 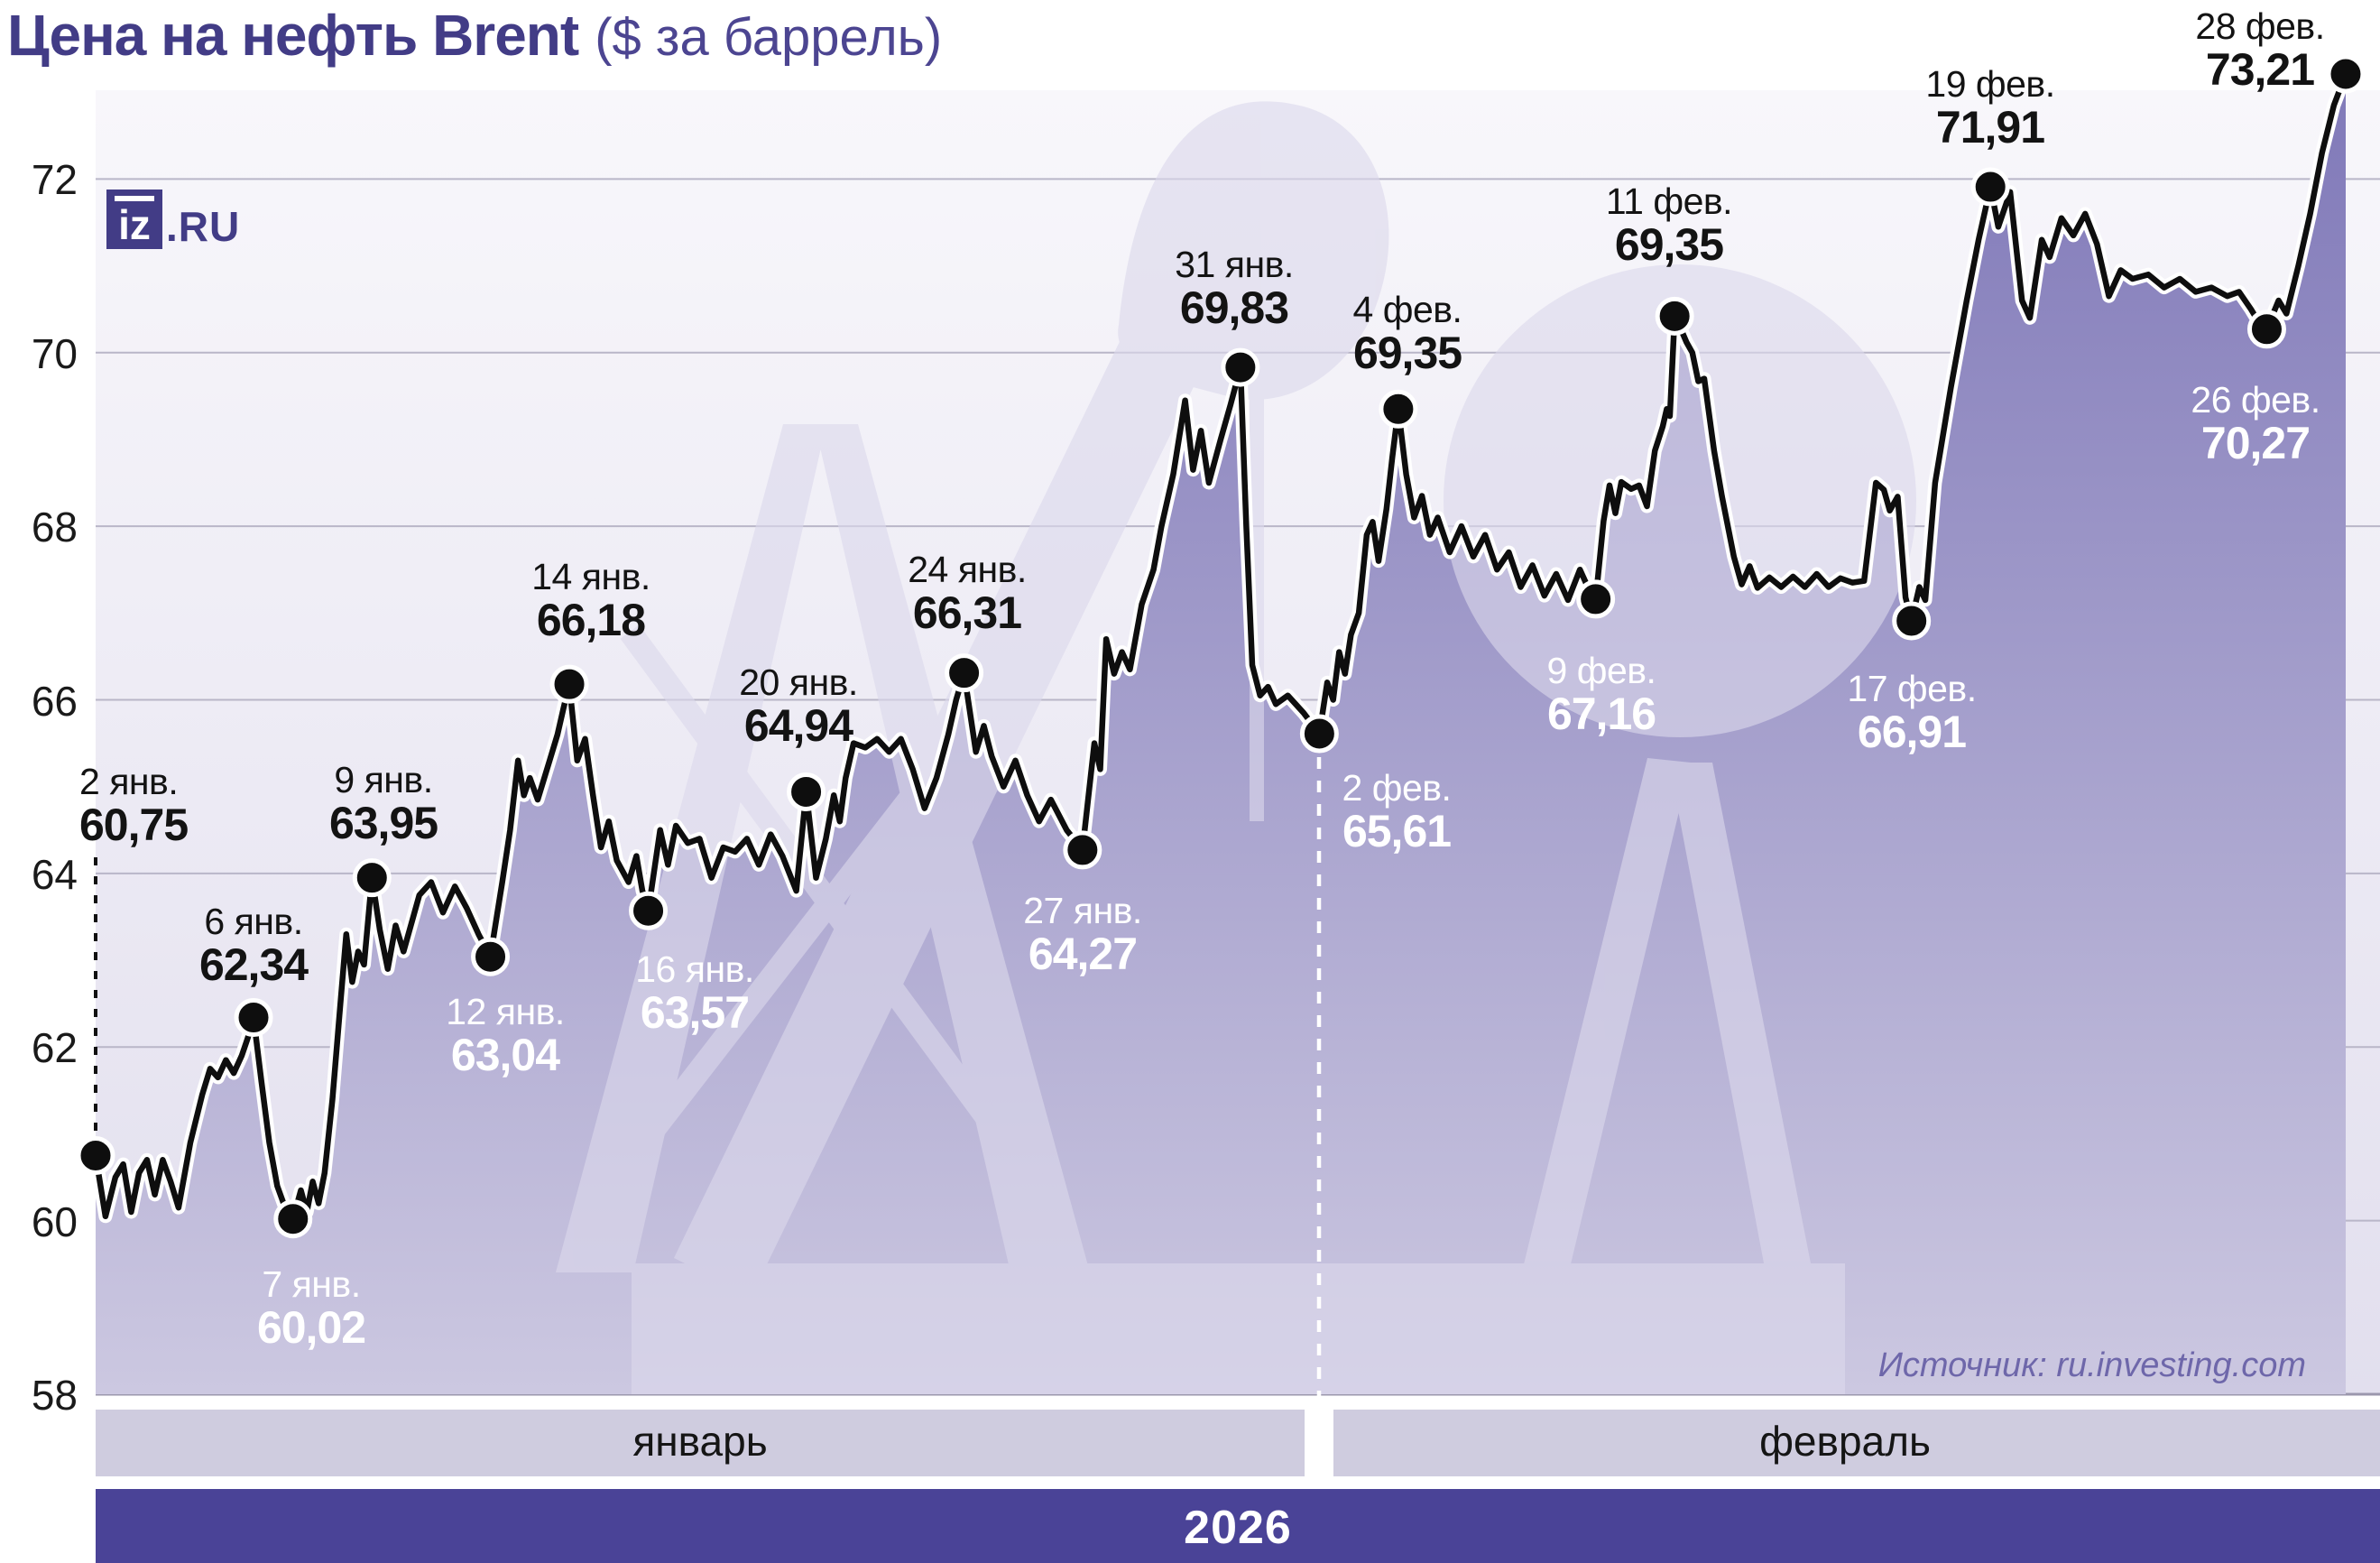 I want to click on year-label: 2026, so click(x=1238, y=1528).